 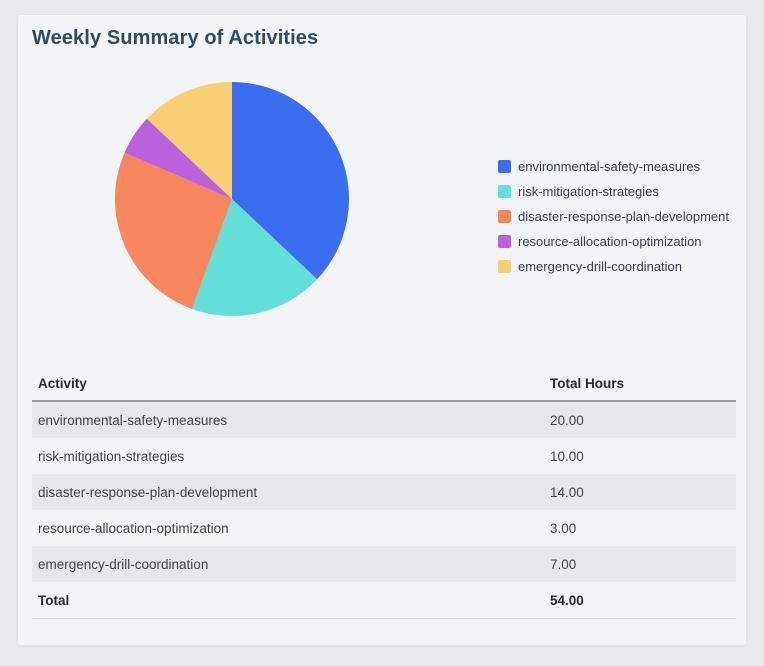 I want to click on pie-slice-risk-mitigation-strategies, so click(x=254, y=257).